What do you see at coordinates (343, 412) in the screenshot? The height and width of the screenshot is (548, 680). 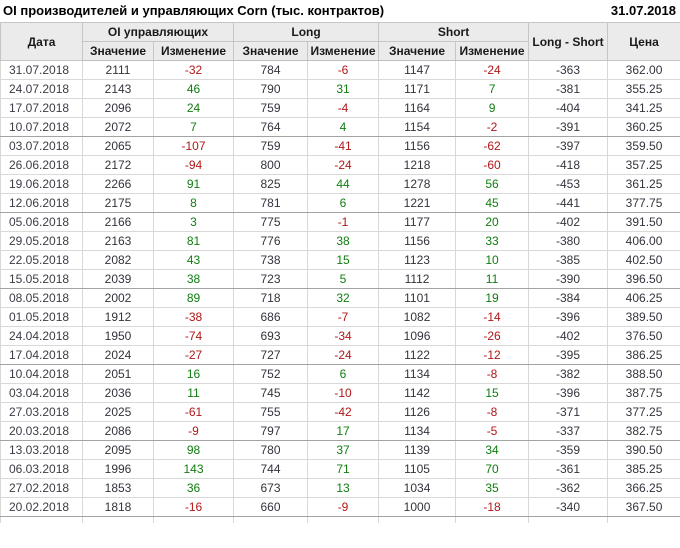 I see `long-change-cell: -42` at bounding box center [343, 412].